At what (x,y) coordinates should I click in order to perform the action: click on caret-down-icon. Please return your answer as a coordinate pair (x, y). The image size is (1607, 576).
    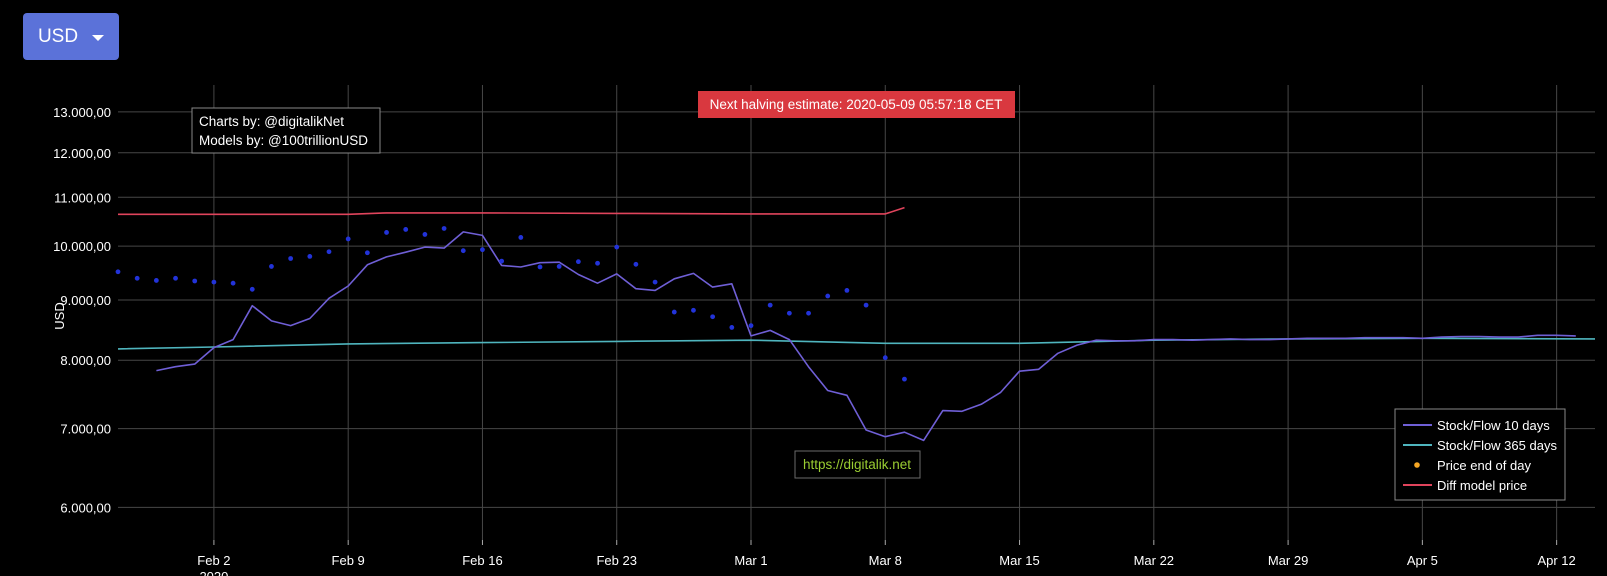
    Looking at the image, I should click on (98, 37).